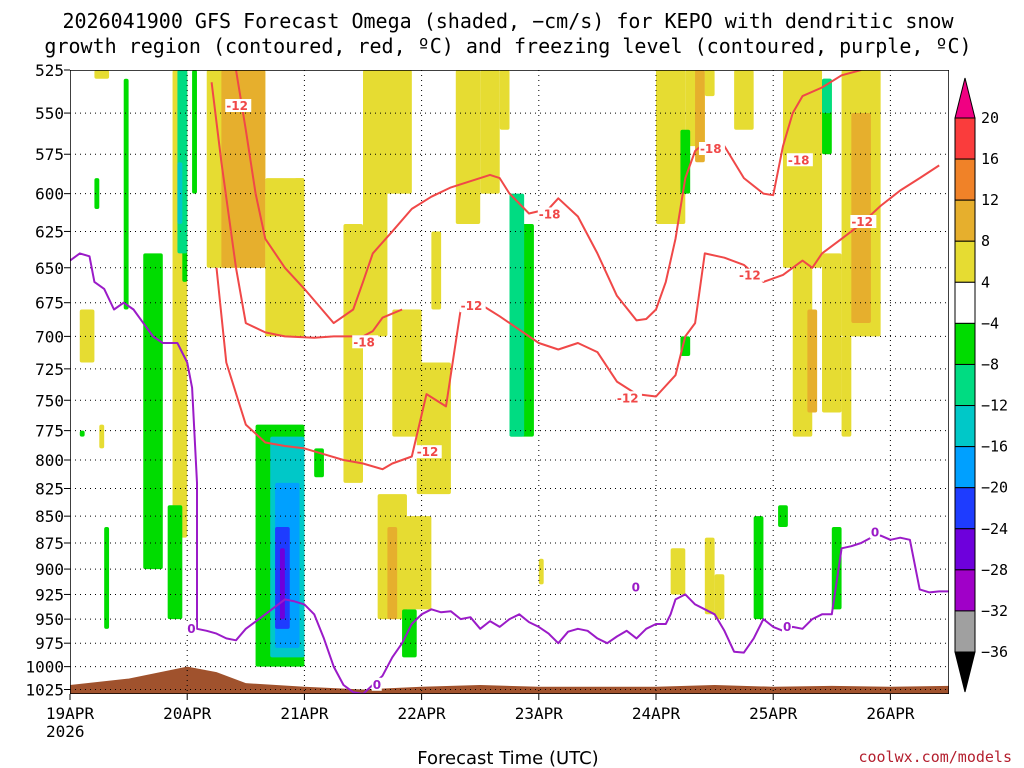 The image size is (1024, 768). I want to click on colorbar-tick-label: −20, so click(994, 488).